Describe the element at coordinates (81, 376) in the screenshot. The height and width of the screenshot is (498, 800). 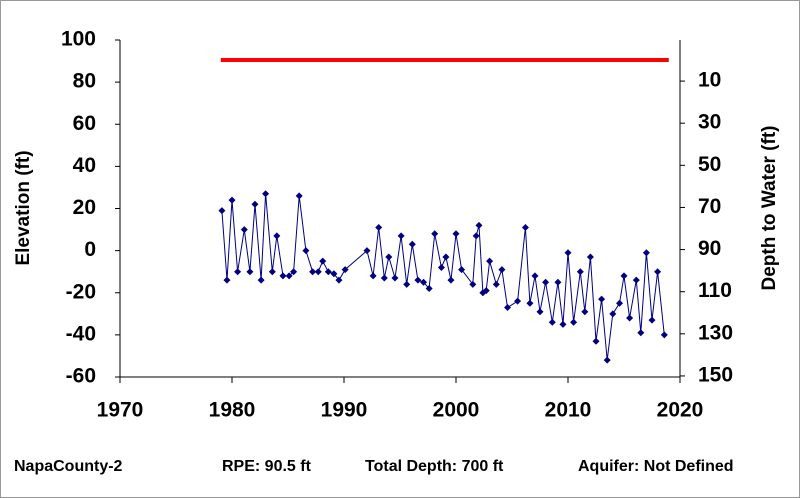
I see `y-tick-label: -60` at that location.